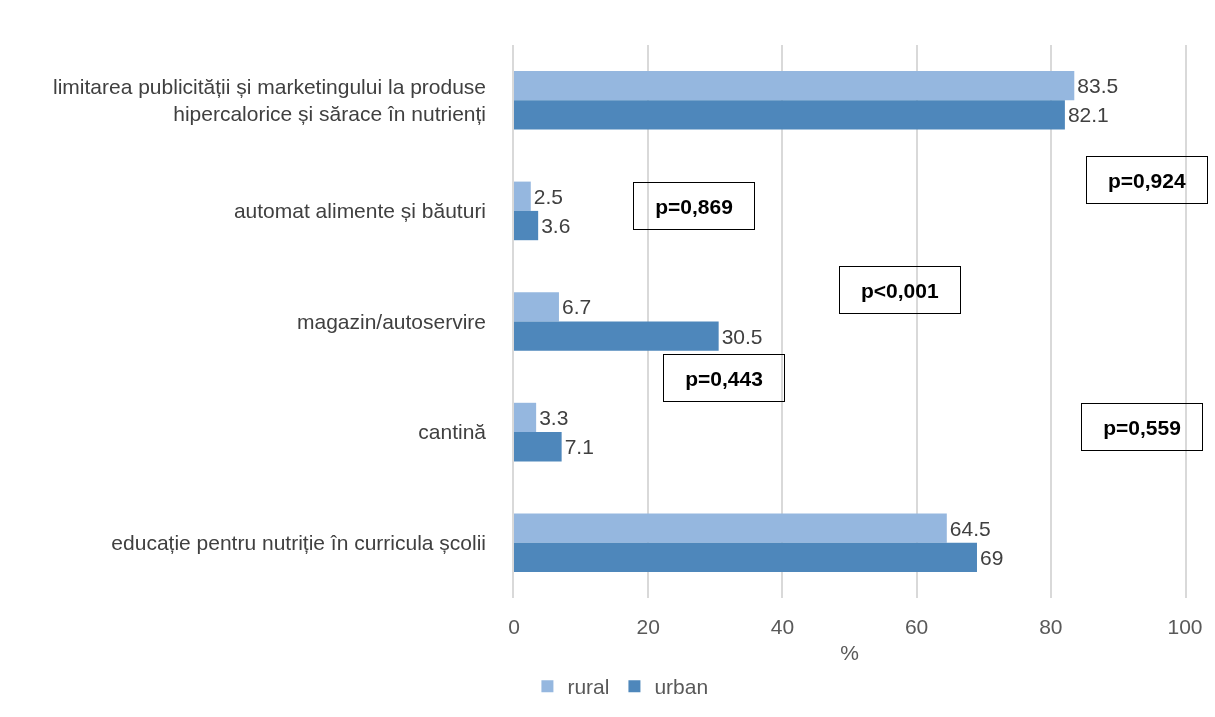 The width and height of the screenshot is (1215, 717). What do you see at coordinates (648, 626) in the screenshot?
I see `x-tick-label: 20` at bounding box center [648, 626].